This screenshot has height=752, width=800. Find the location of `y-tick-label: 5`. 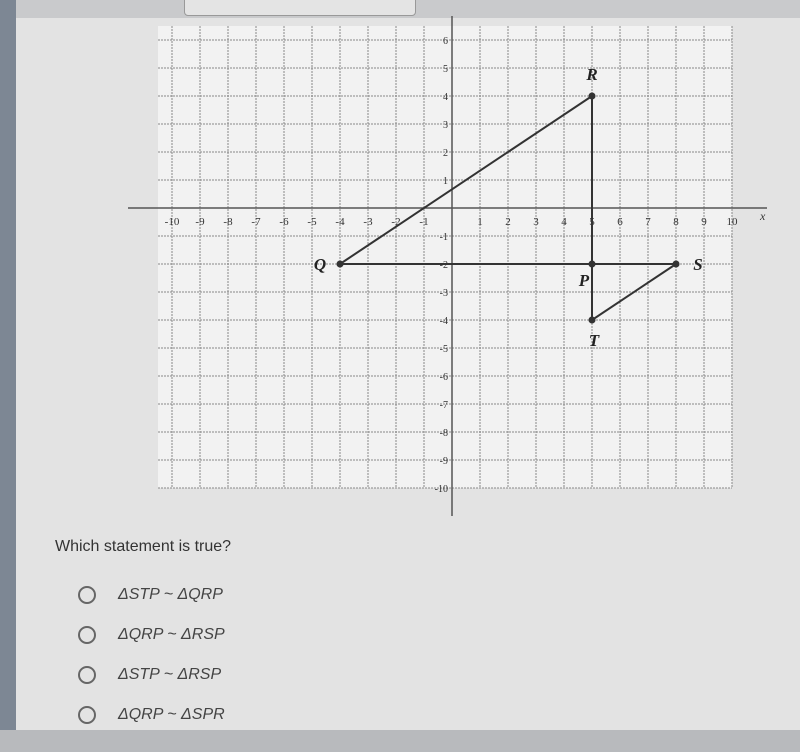

y-tick-label: 5 is located at coordinates (445, 69).